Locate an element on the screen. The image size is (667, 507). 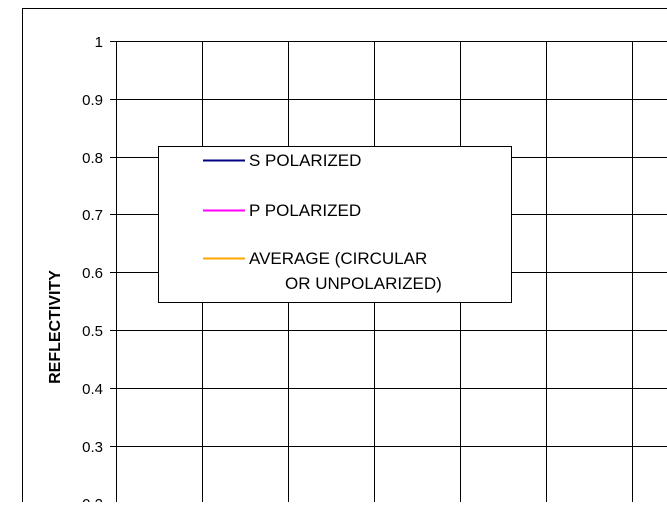
y-tick-label: 0.8 is located at coordinates (92, 158).